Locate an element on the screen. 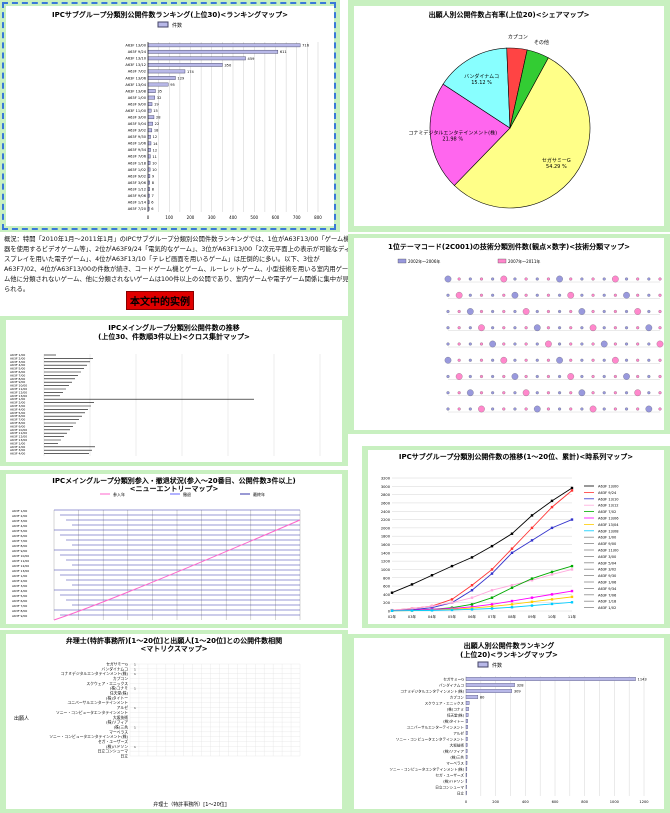  p5-row-label: A63F 13/00 is located at coordinates (20, 571).